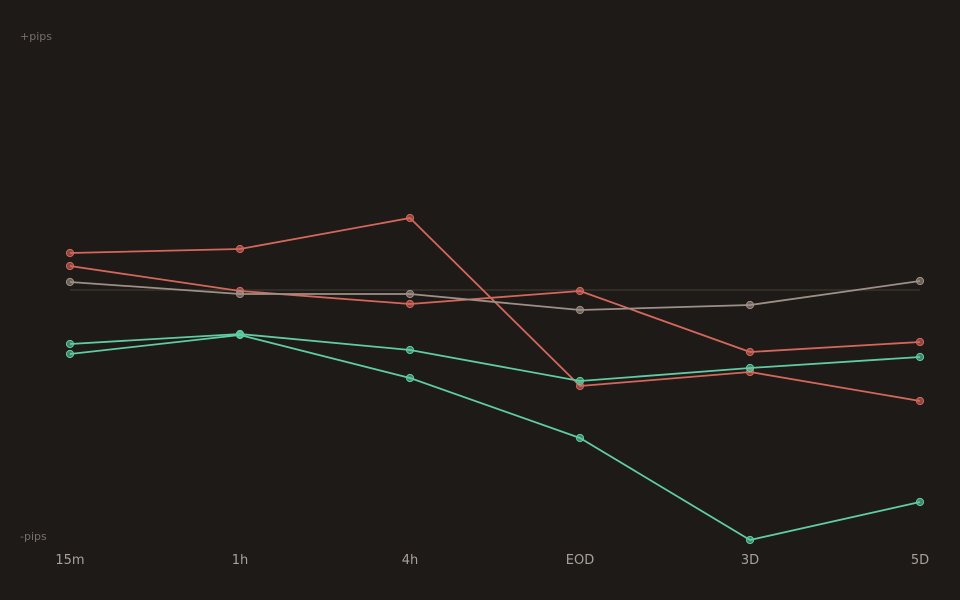  I want to click on y-top-label: +pips, so click(36, 36).